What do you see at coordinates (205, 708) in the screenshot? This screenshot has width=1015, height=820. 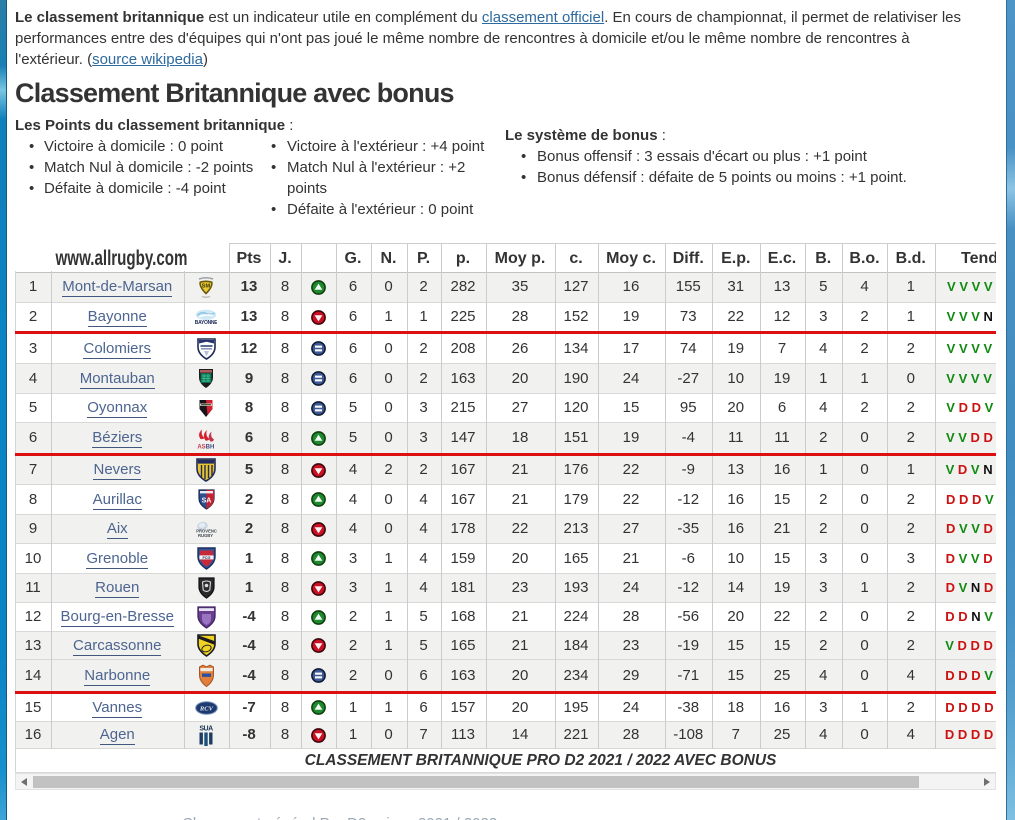 I see `svg-text: RCV` at bounding box center [205, 708].